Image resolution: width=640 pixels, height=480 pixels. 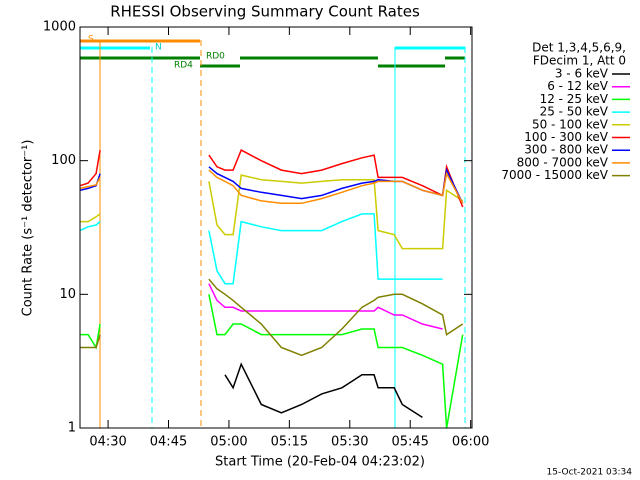 What do you see at coordinates (67, 294) in the screenshot?
I see `y-tick-label: 10` at bounding box center [67, 294].